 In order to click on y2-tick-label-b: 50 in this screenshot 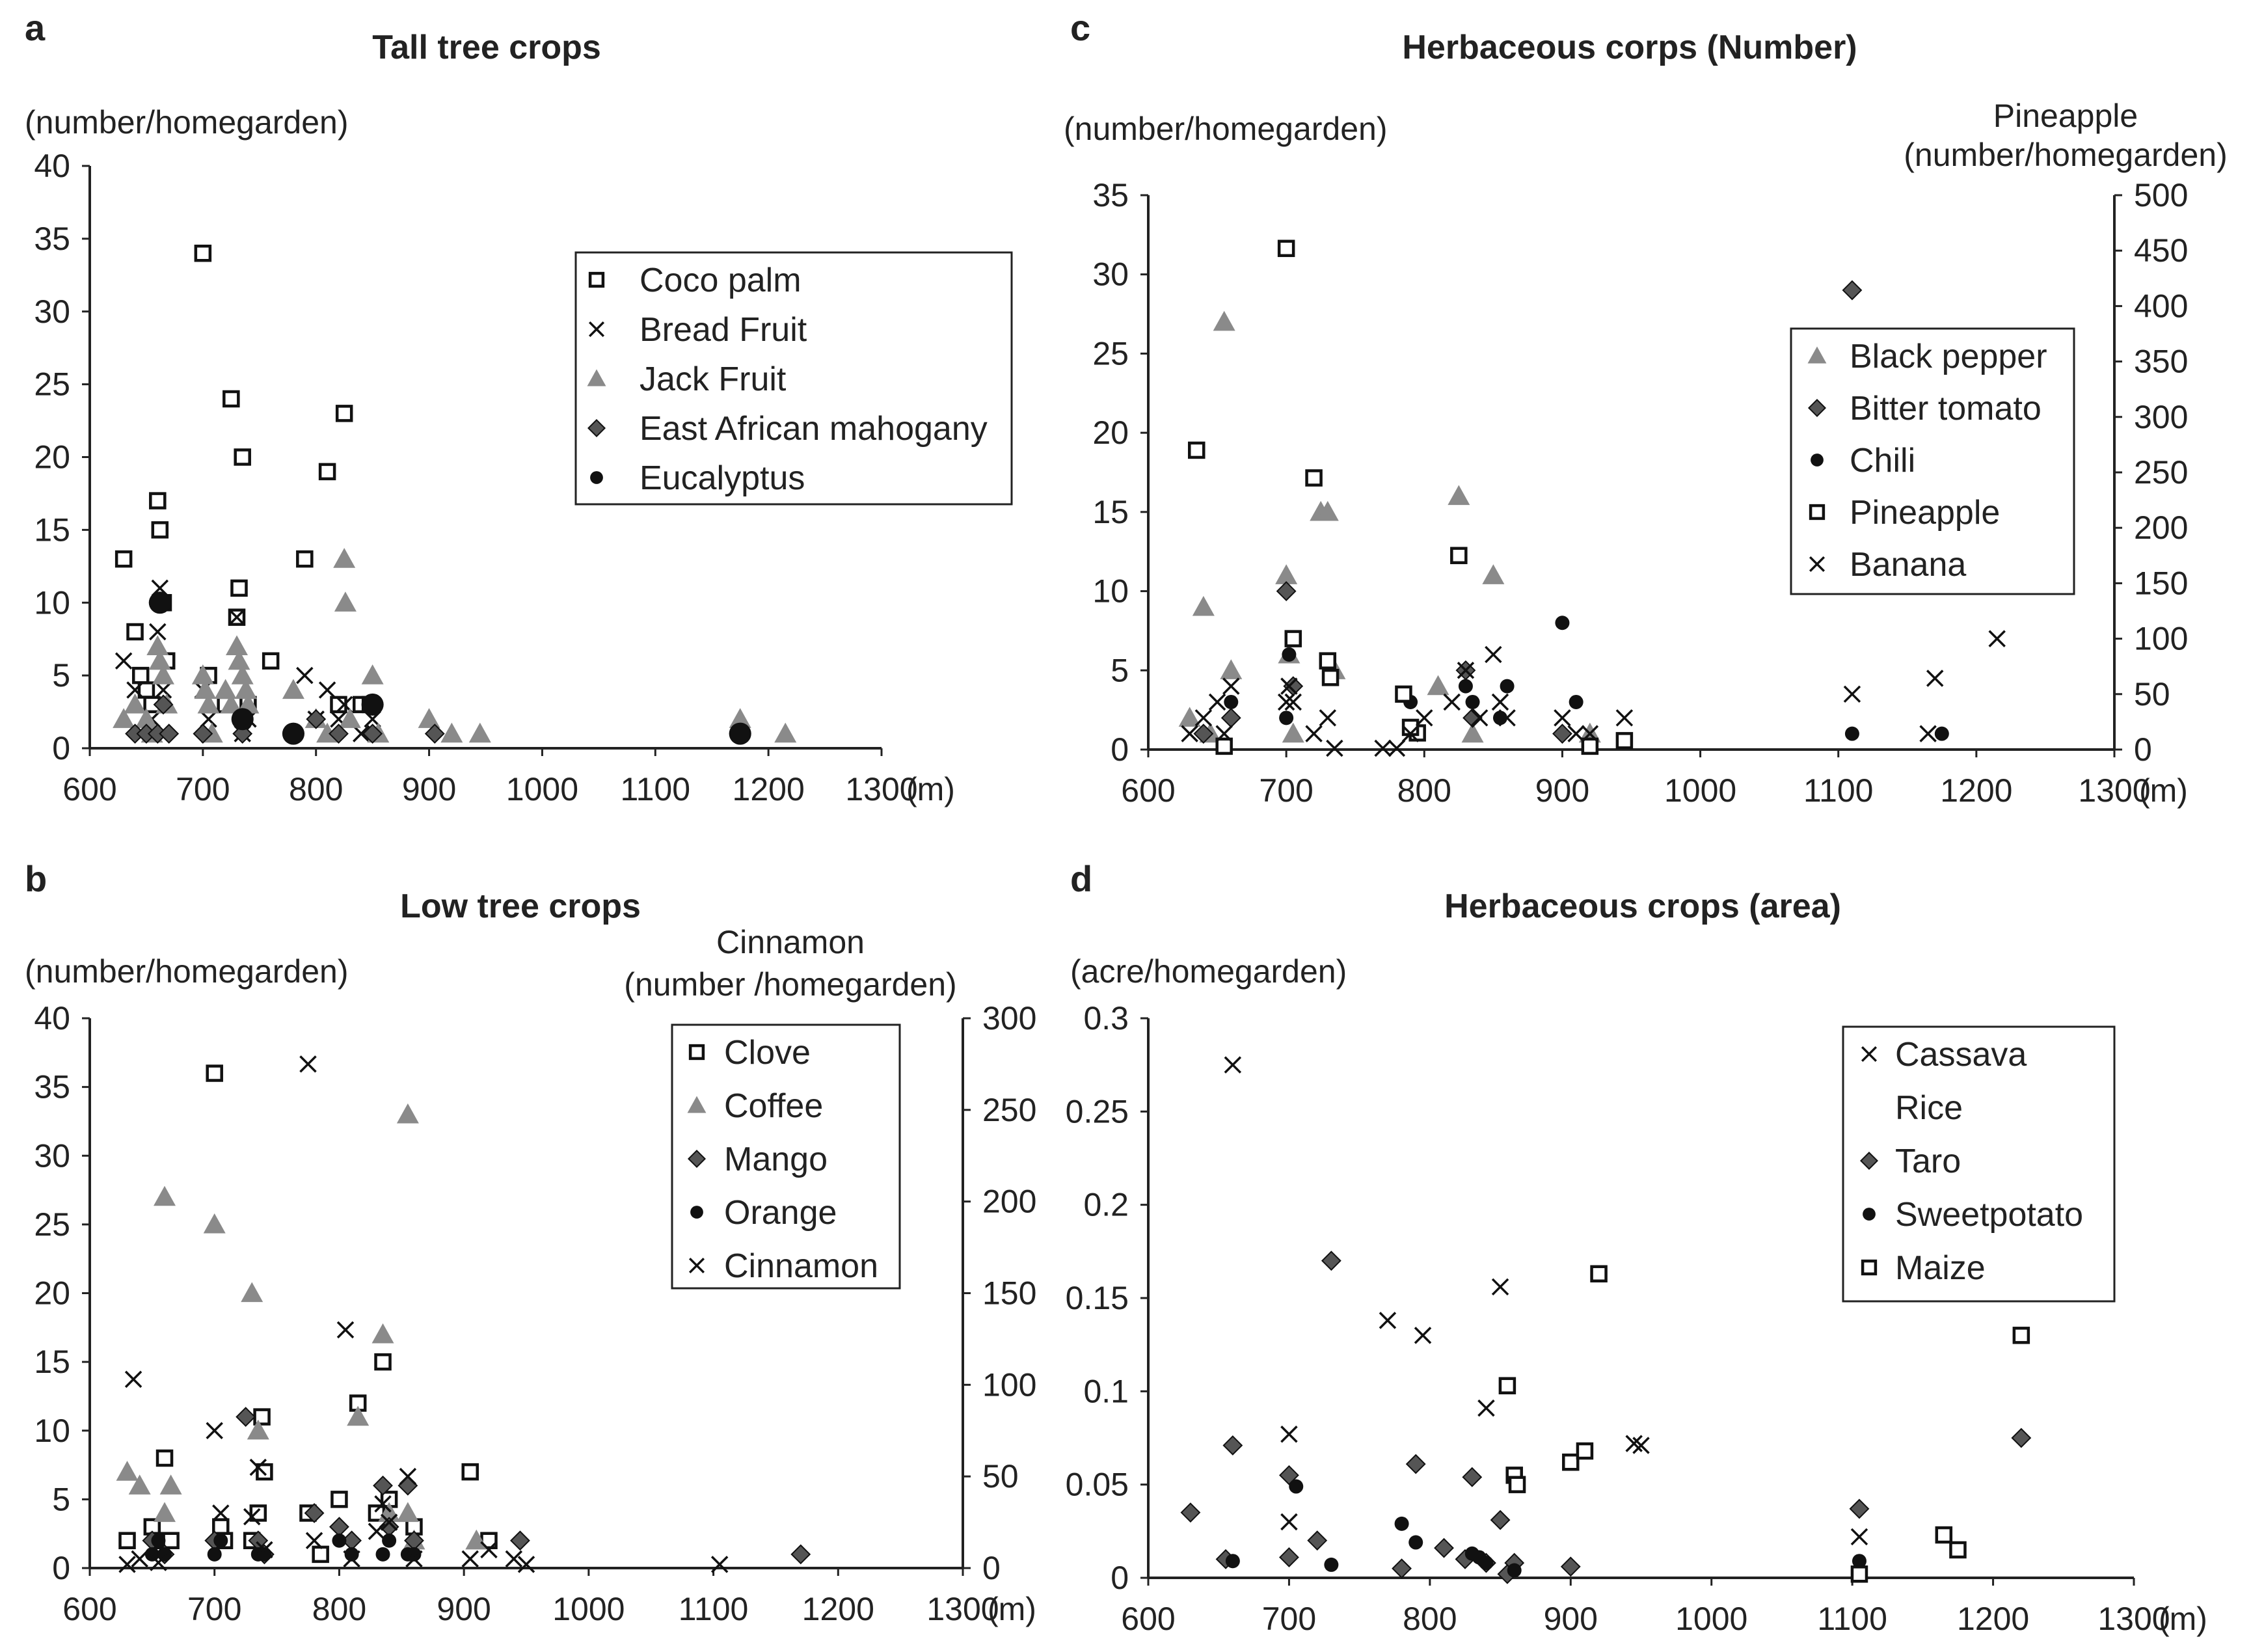, I will do `click(1001, 1477)`.